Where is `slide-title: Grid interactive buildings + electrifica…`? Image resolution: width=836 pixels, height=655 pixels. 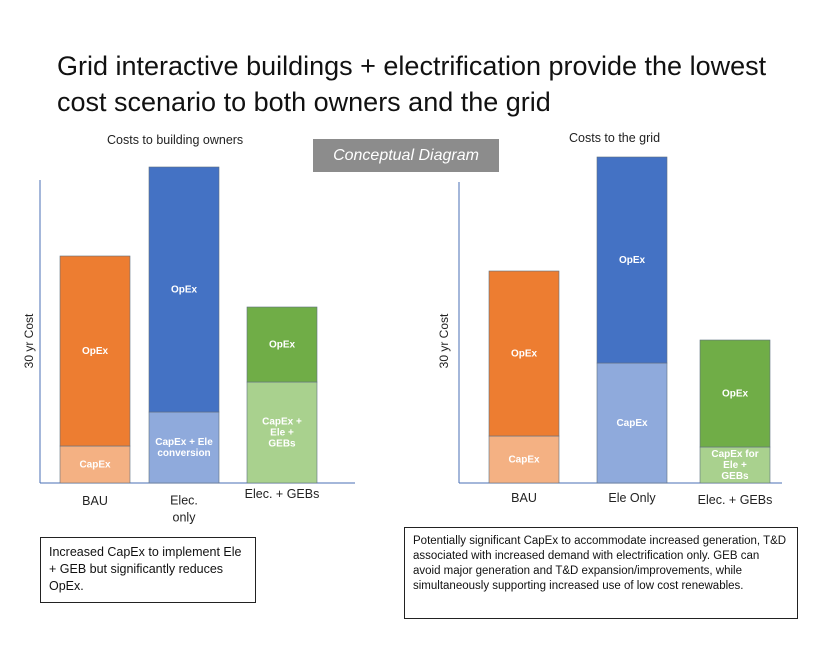
slide-title: Grid interactive buildings + electrifica… is located at coordinates (412, 84).